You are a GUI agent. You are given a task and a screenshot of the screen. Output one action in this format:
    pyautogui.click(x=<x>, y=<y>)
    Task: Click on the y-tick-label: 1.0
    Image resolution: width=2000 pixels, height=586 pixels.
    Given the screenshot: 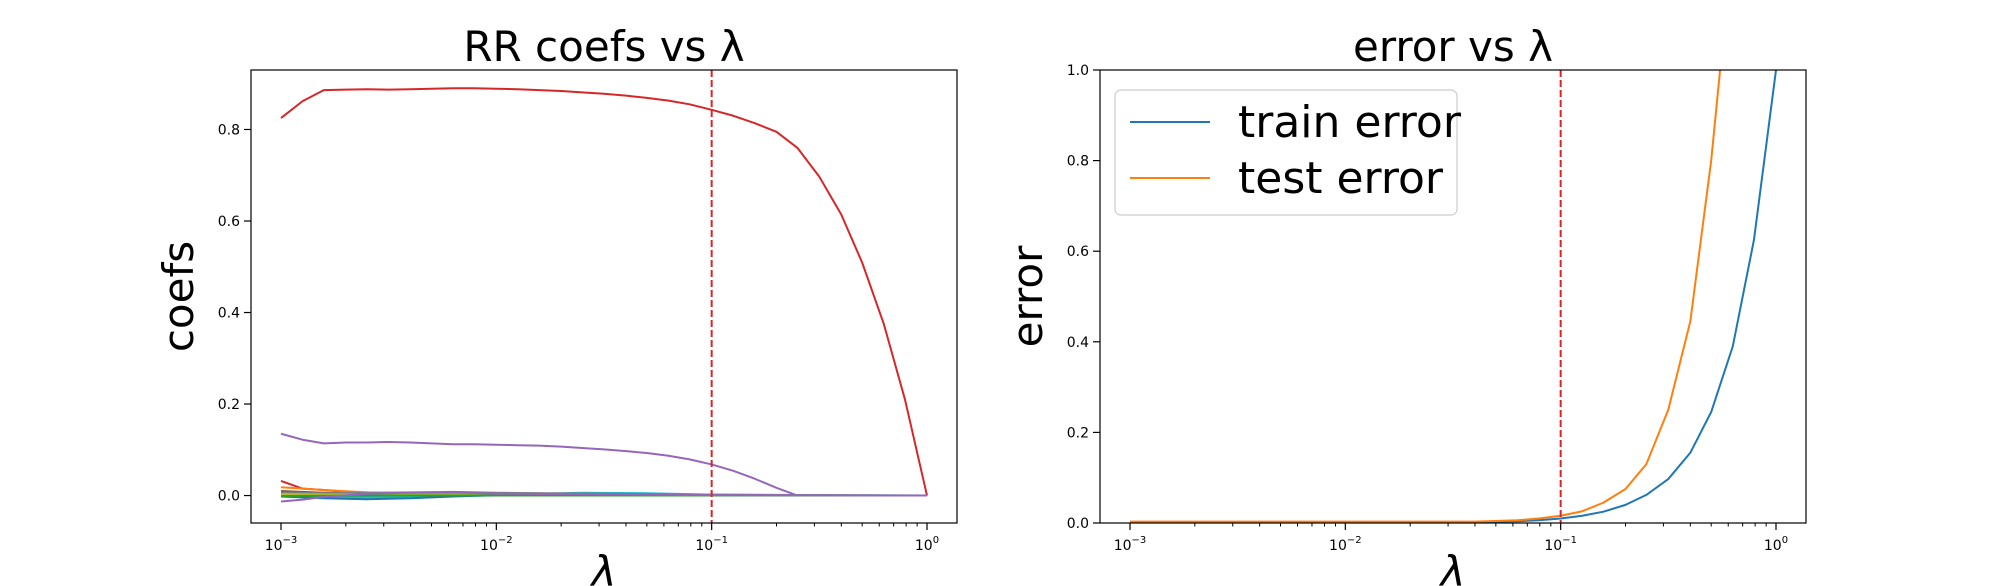 What is the action you would take?
    pyautogui.click(x=1078, y=71)
    